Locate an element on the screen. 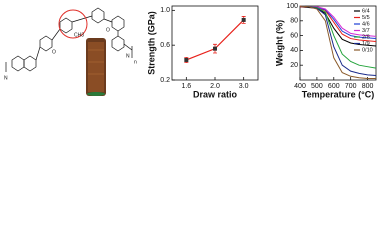 This screenshot has width=378, height=240. y-tick-label: 80 is located at coordinates (294, 21).